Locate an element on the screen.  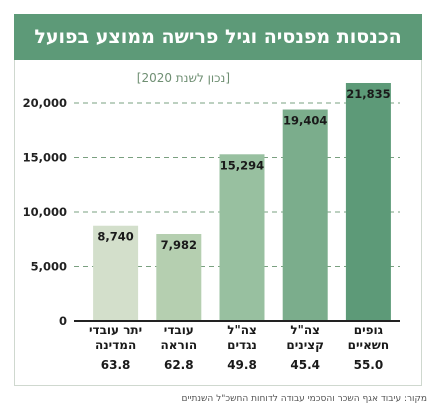
y-tick-label: 15,000 is located at coordinates (45, 158).